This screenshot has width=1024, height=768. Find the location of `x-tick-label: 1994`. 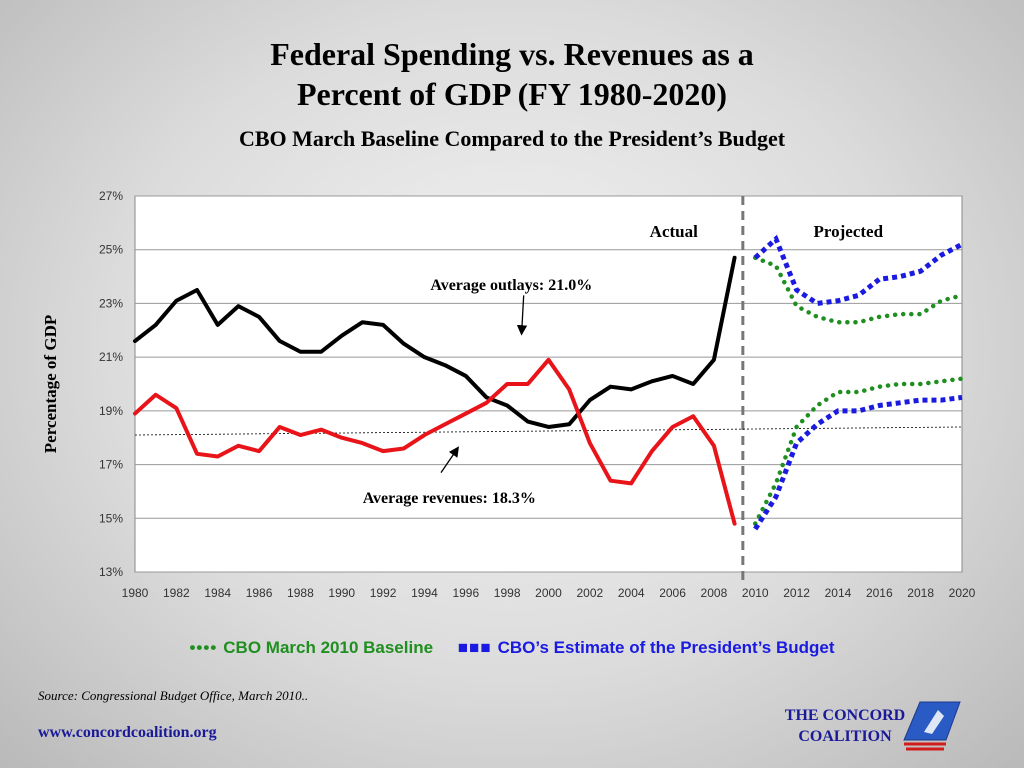

x-tick-label: 1994 is located at coordinates (424, 593).